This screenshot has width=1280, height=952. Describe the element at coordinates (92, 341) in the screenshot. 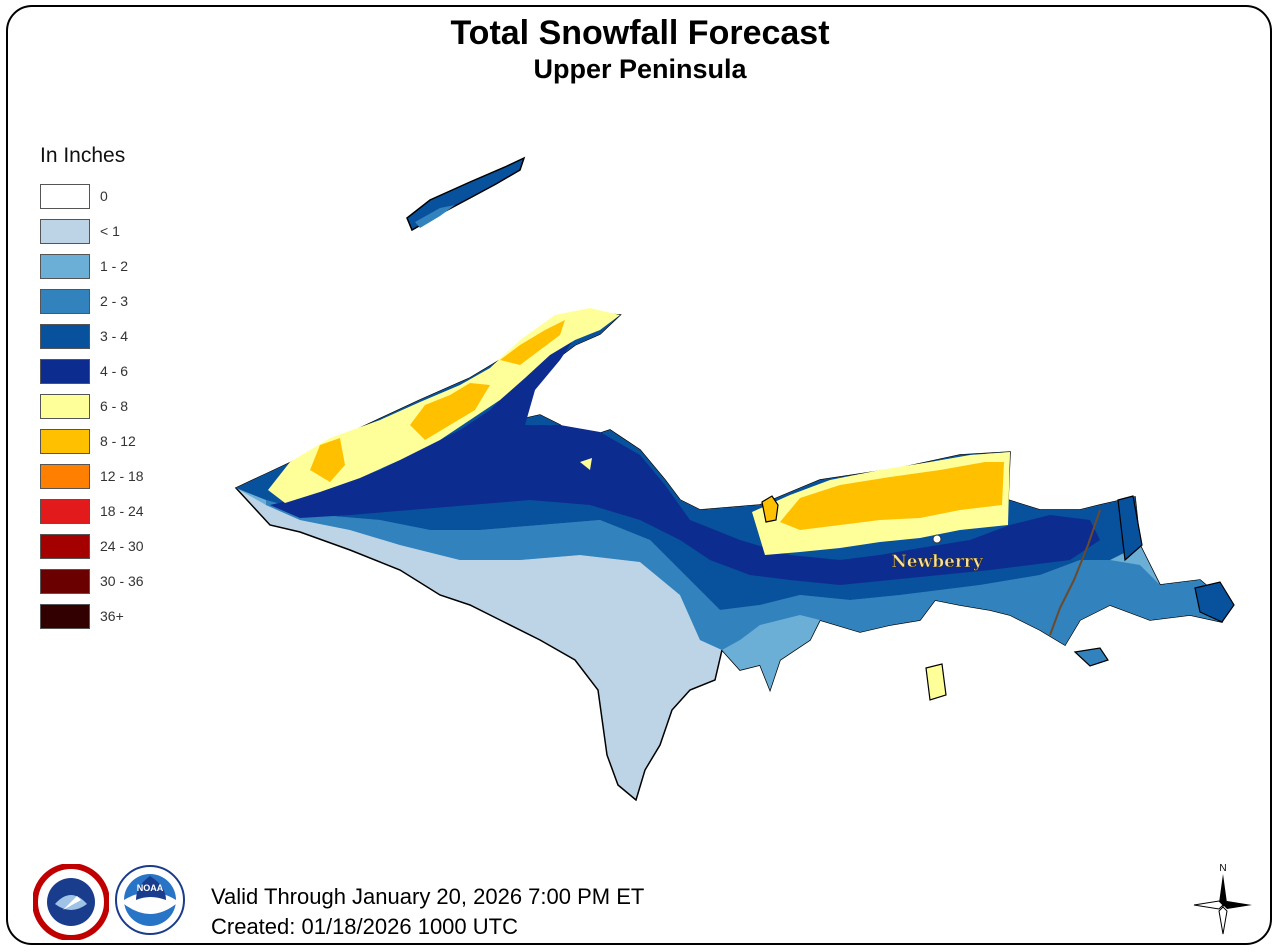

I see `legend-item: 3 - 4` at that location.